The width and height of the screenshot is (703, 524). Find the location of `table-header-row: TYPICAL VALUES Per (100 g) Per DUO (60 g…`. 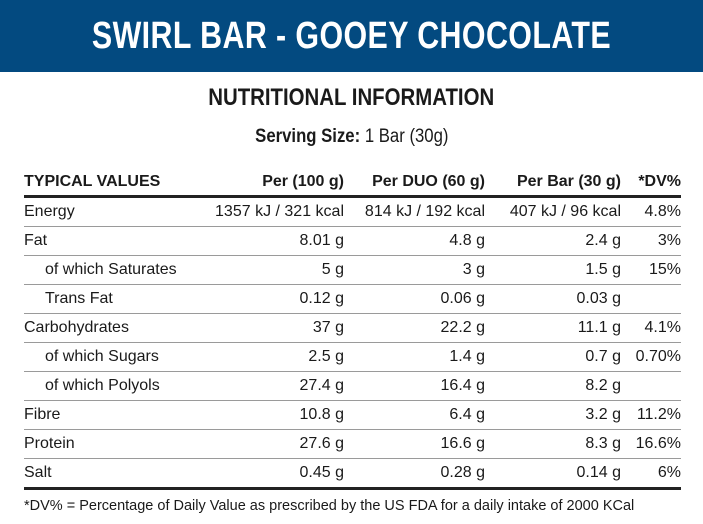

table-header-row: TYPICAL VALUES Per (100 g) Per DUO (60 g… is located at coordinates (352, 183).